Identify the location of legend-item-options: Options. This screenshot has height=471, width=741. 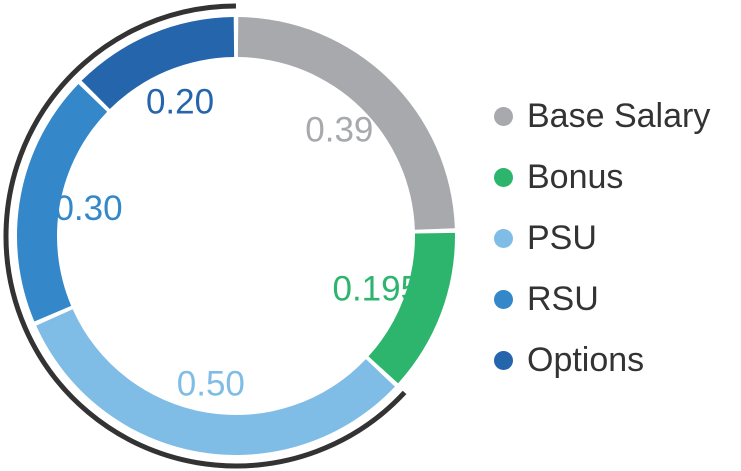
(602, 360).